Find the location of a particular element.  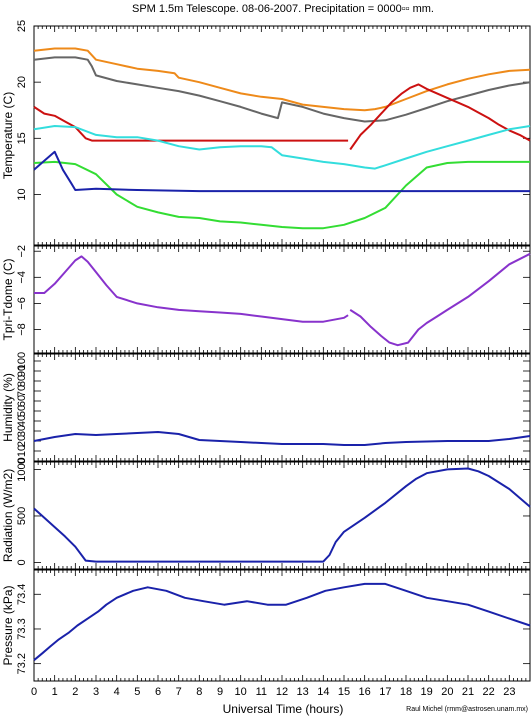

x-tick-label: 7 is located at coordinates (179, 692).